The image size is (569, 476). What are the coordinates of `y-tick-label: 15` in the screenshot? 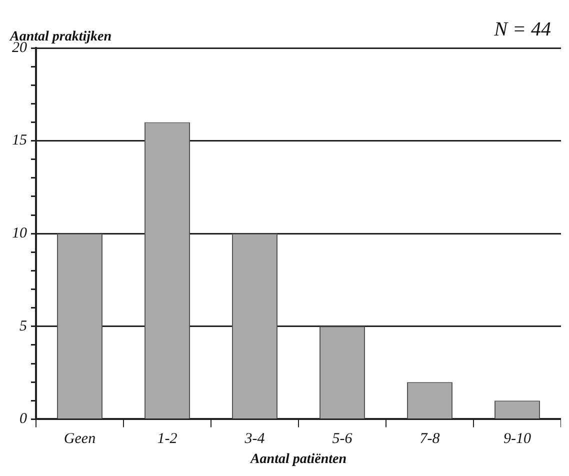 It's located at (20, 140).